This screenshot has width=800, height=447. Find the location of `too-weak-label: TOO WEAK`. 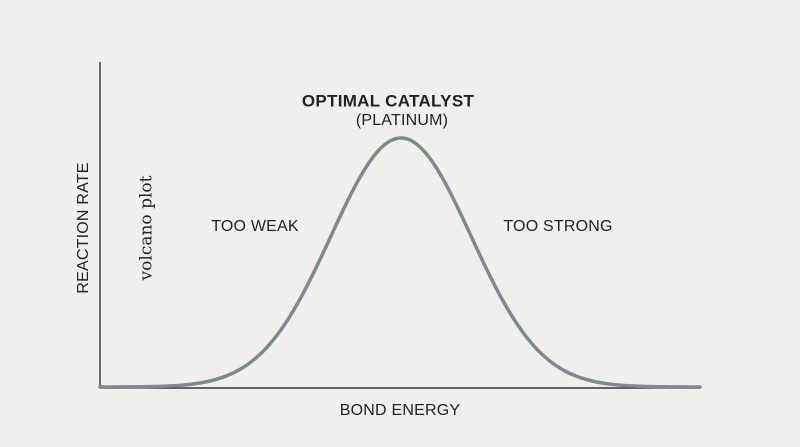

too-weak-label: TOO WEAK is located at coordinates (255, 226).